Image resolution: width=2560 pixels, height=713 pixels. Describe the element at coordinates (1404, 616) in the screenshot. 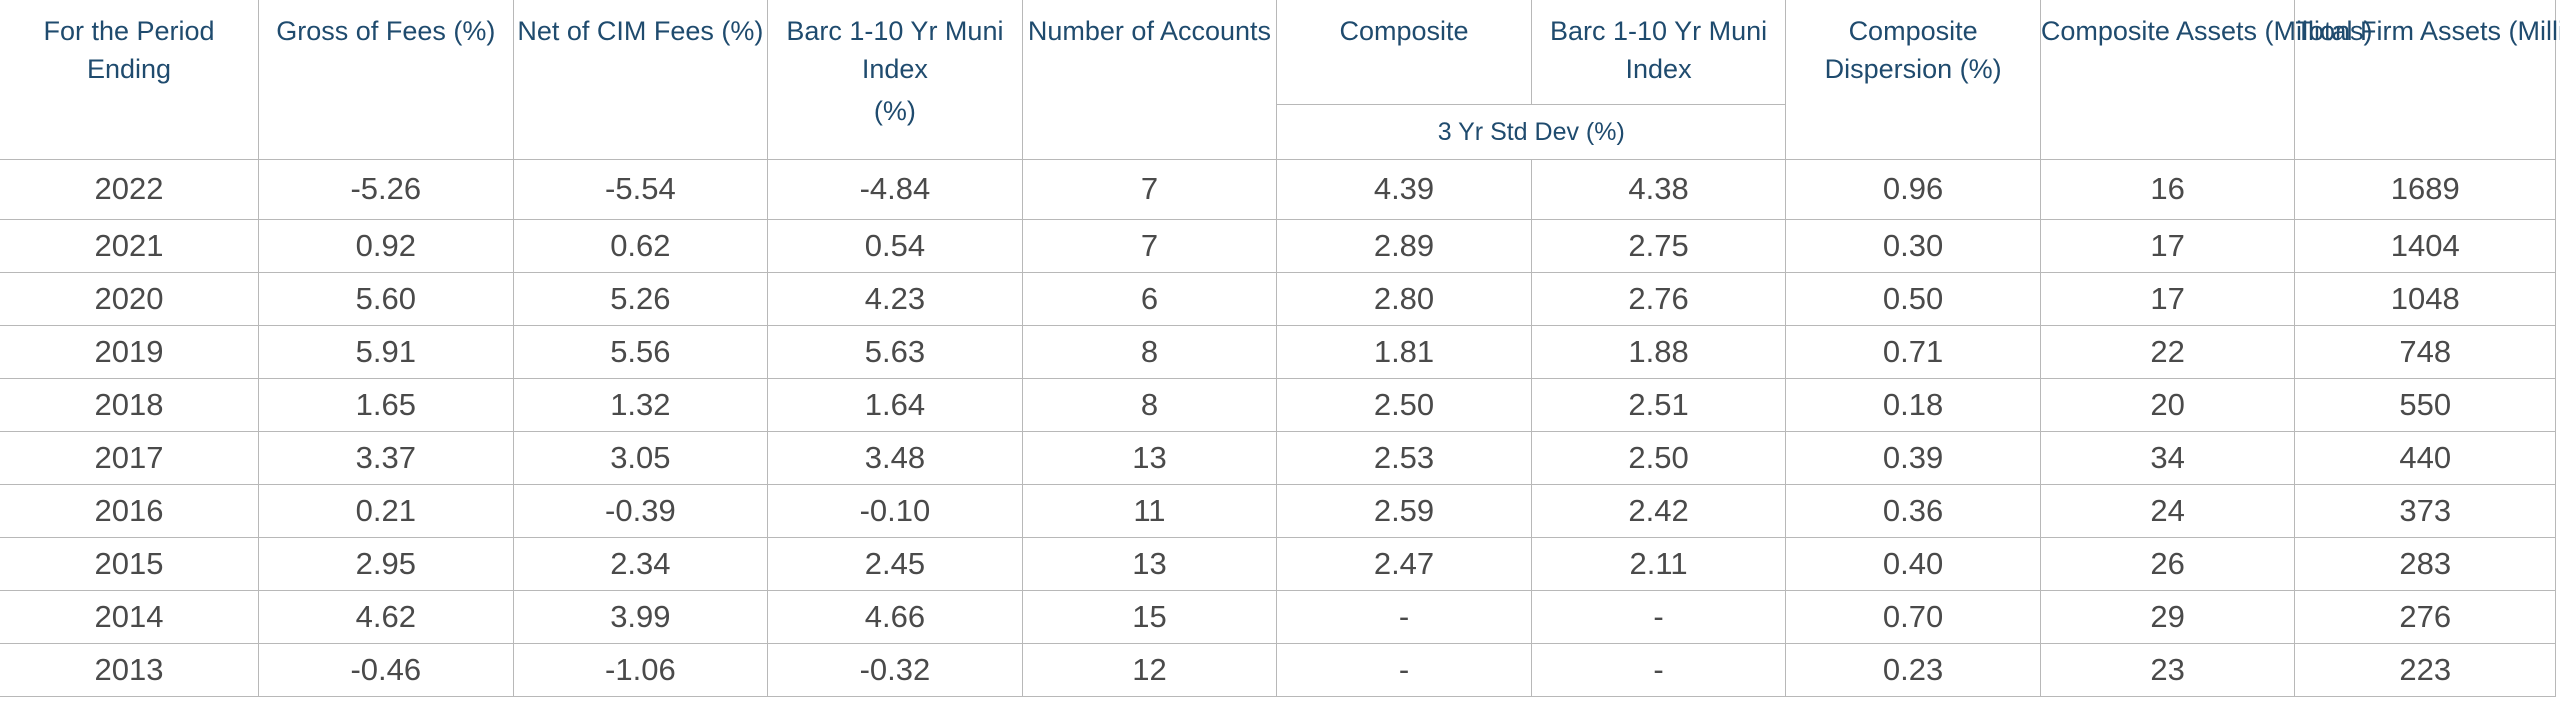

I see `cell-composite-std-dev: -` at that location.